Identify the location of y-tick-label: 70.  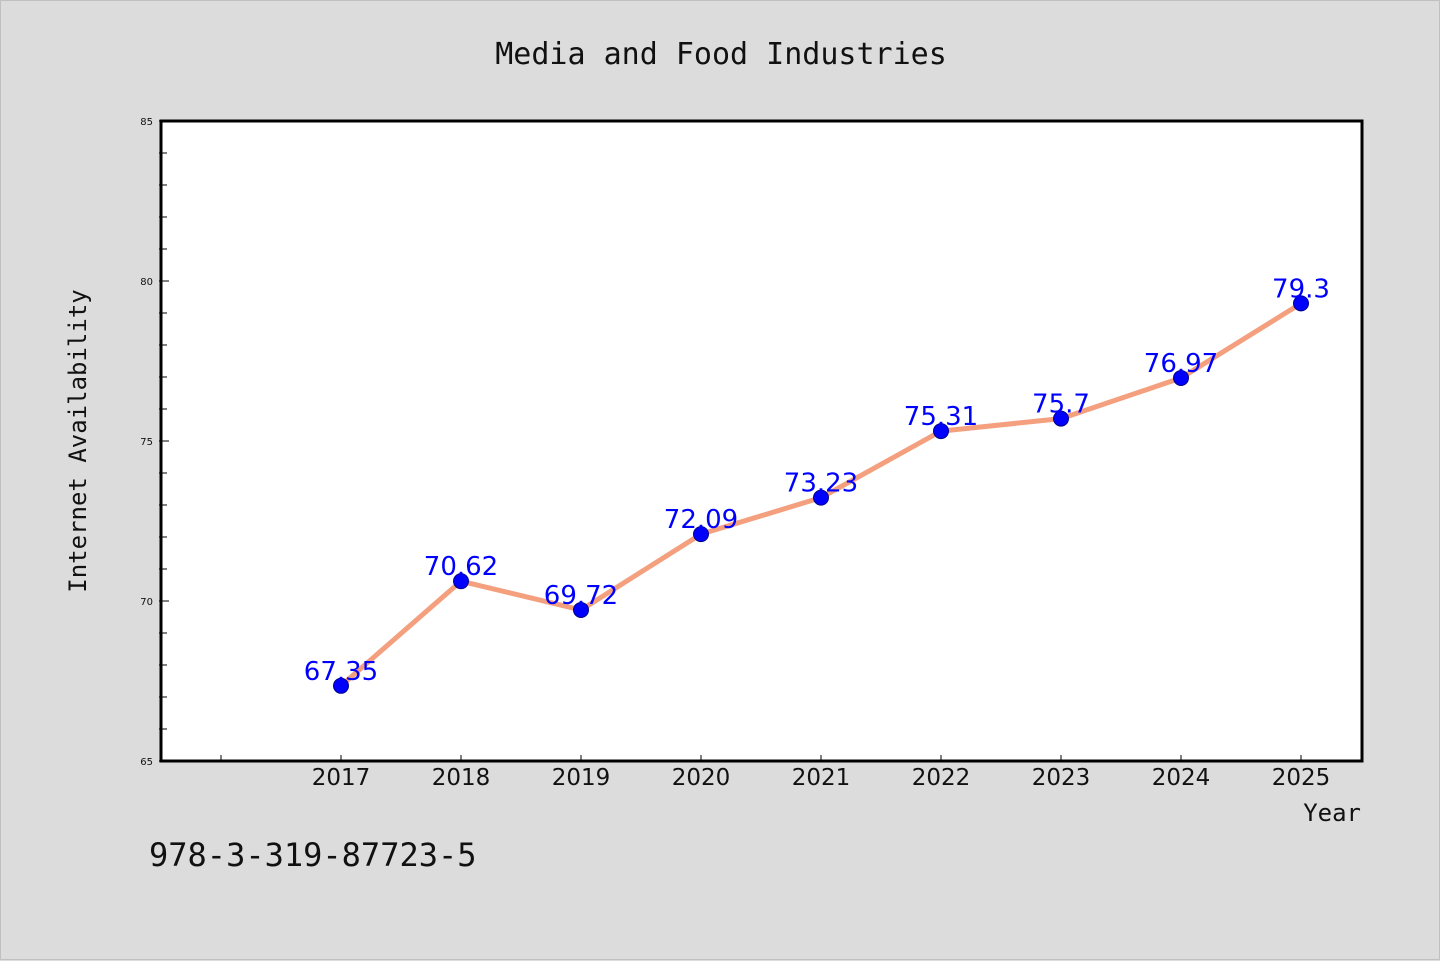
(146, 602).